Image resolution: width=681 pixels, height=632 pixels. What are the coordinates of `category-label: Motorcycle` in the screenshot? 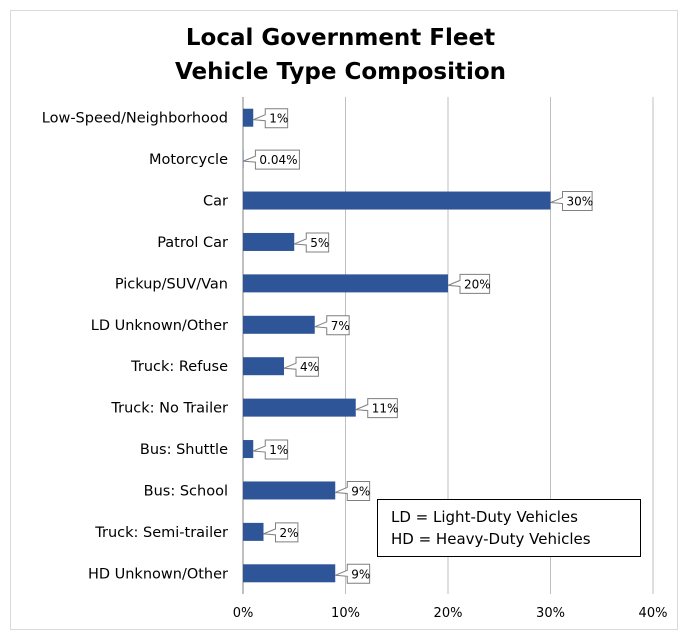 It's located at (188, 160).